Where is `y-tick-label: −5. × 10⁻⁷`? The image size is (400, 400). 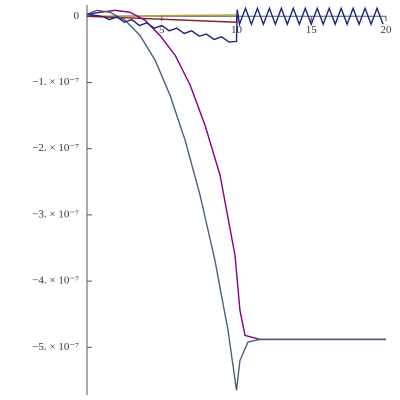
y-tick-label: −5. × 10⁻⁷ is located at coordinates (55, 347).